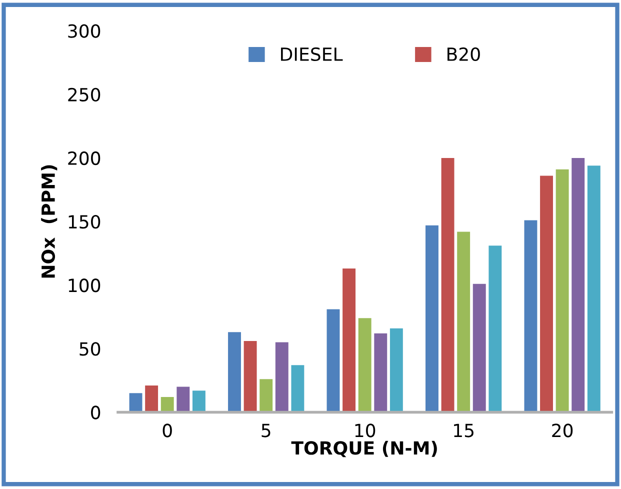  Describe the element at coordinates (49, 221) in the screenshot. I see `y-axis-title: NOx (PPM)` at that location.